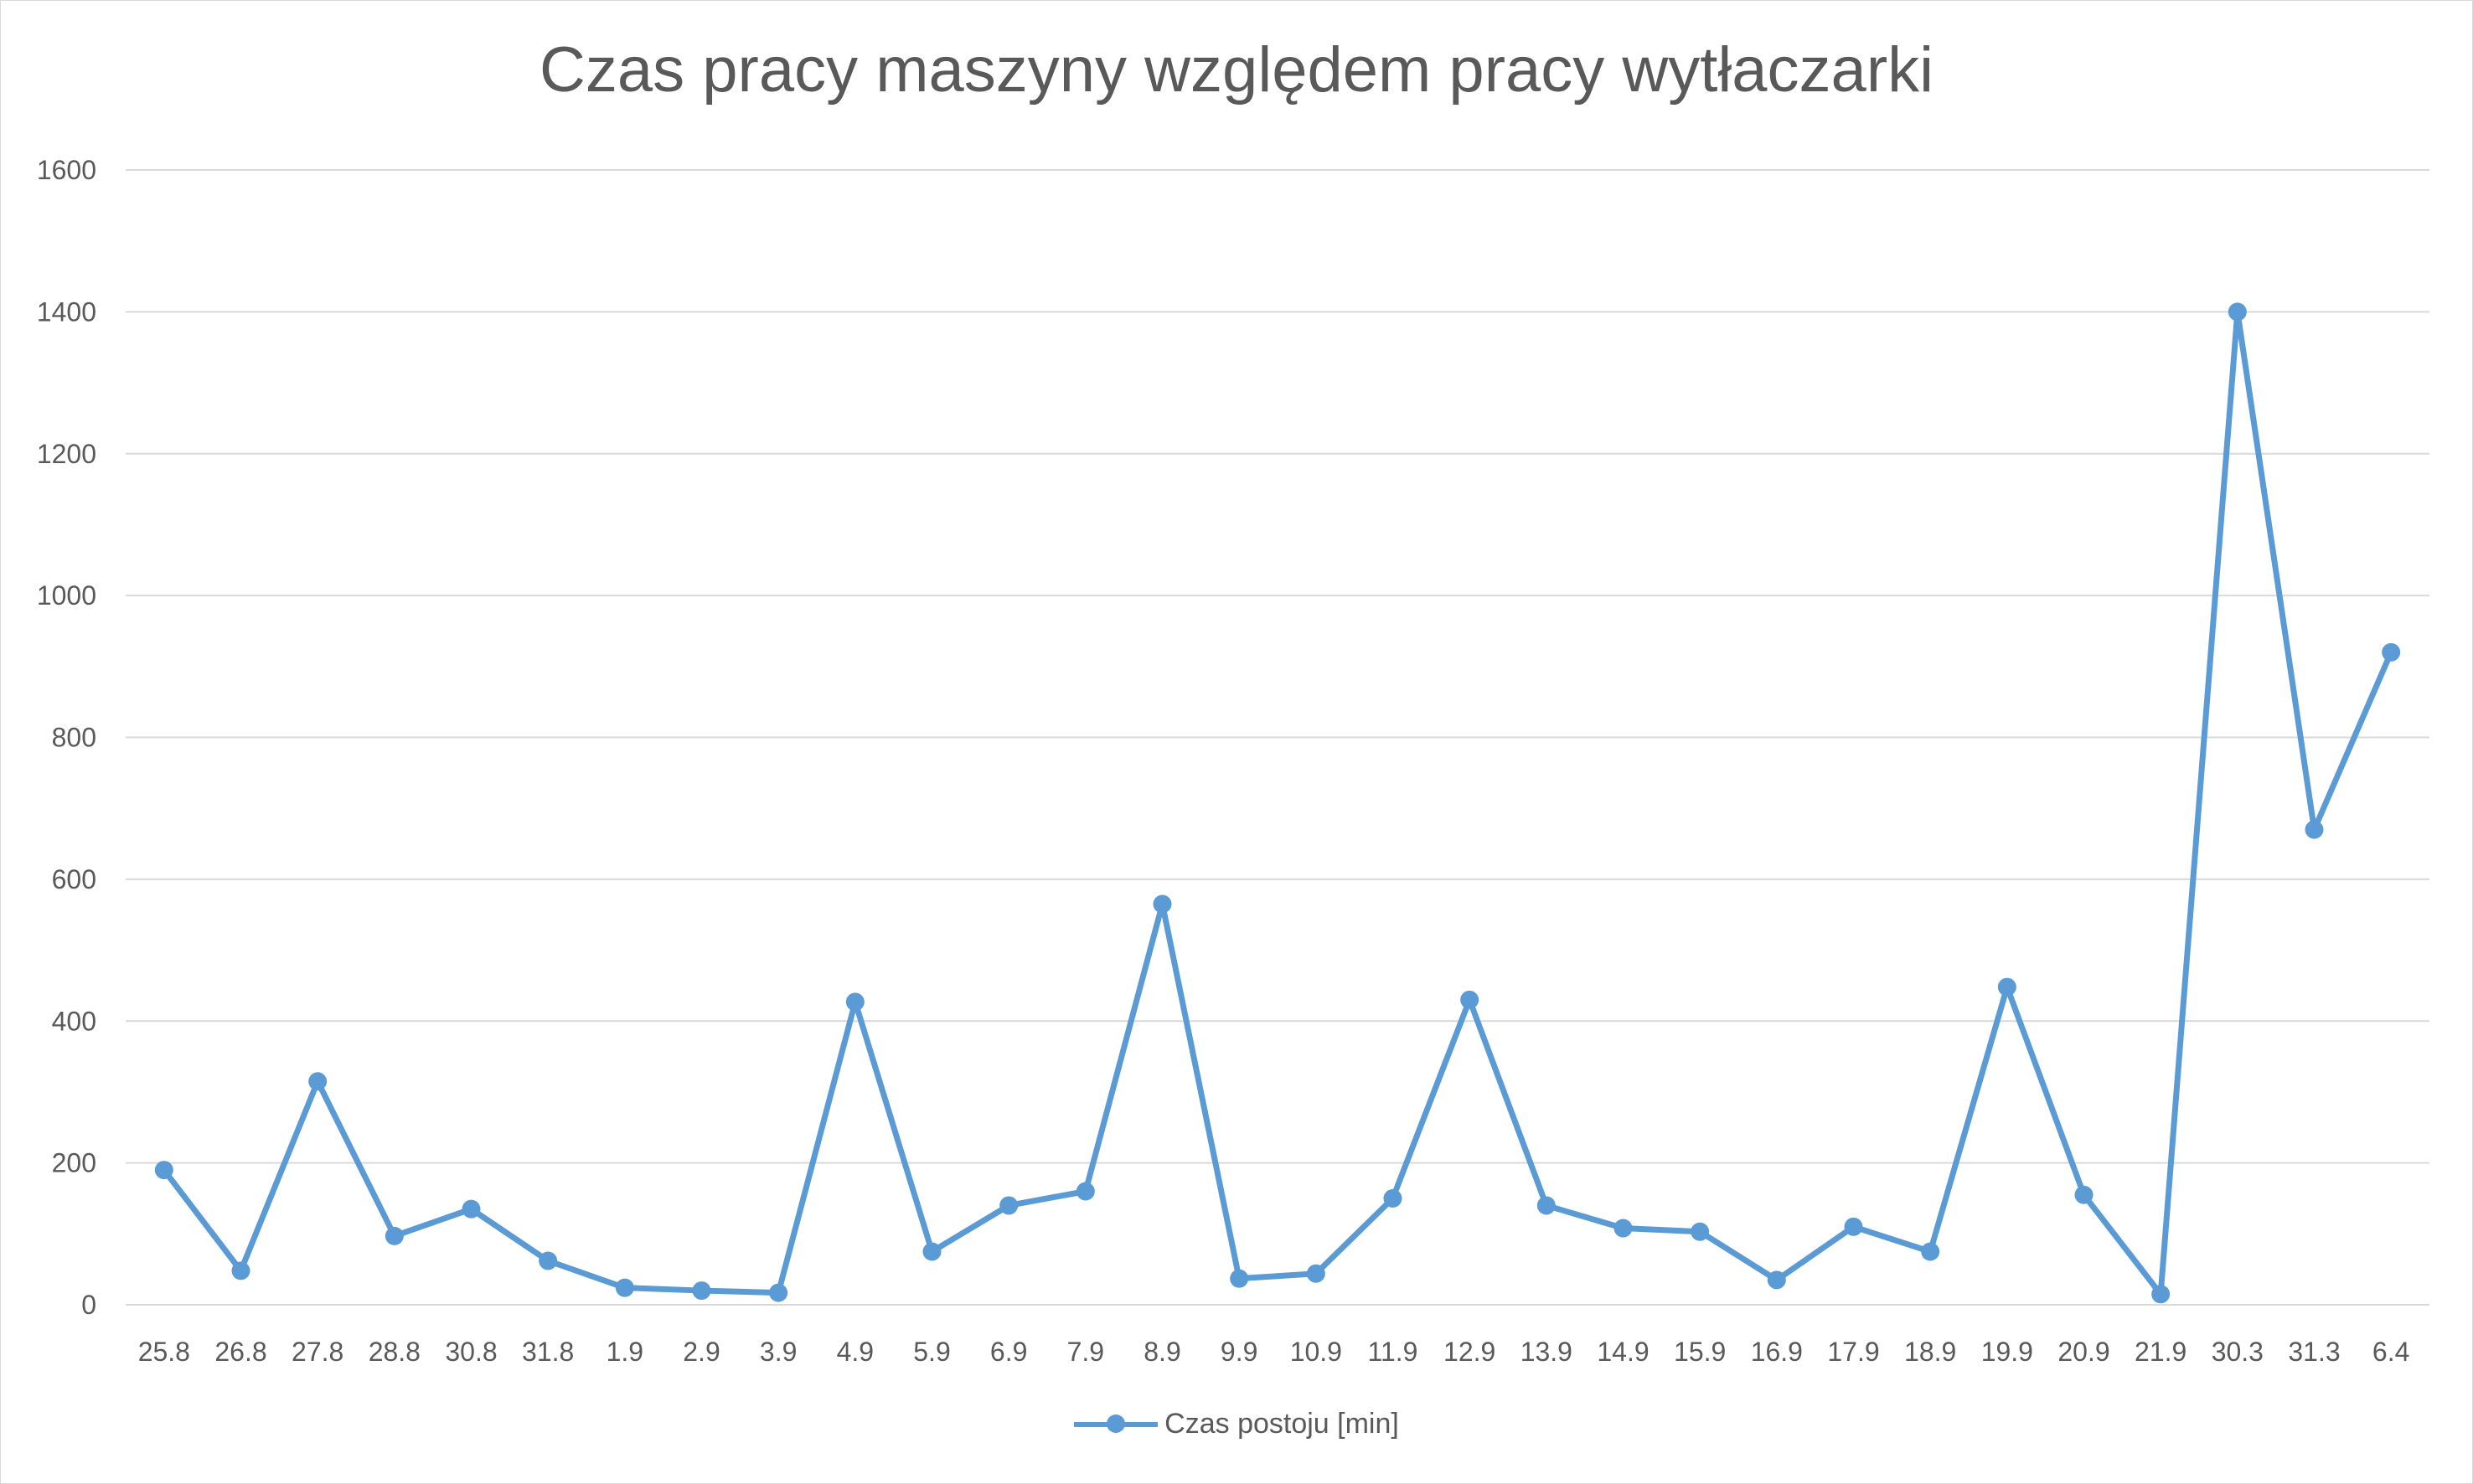  Describe the element at coordinates (1008, 1352) in the screenshot. I see `x-tick-label: 6.9` at that location.